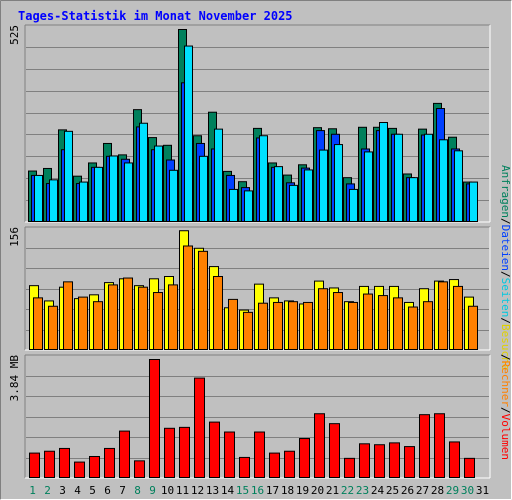 This screenshot has width=512, height=500. I want to click on x-tick-label-day-22: 22, so click(347, 490).